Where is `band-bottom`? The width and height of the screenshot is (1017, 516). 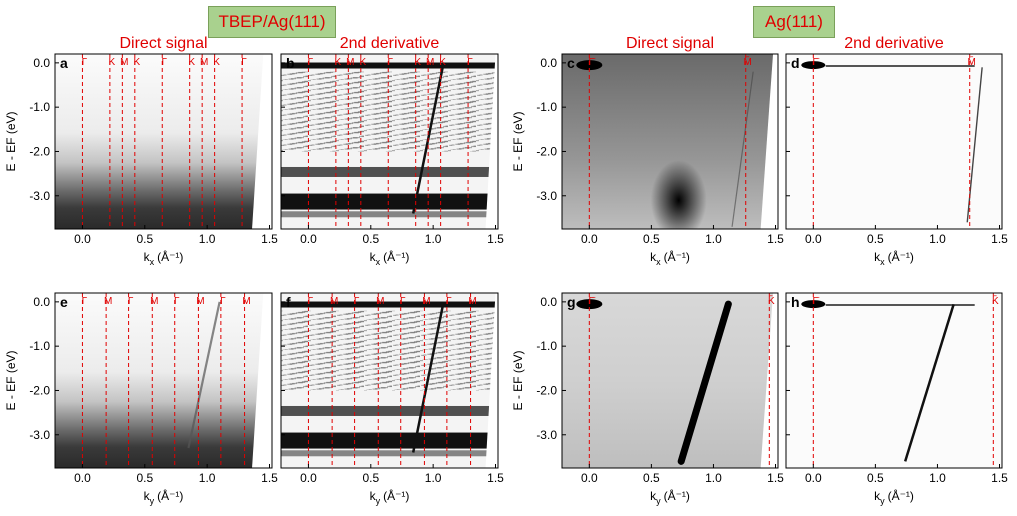 band-bottom is located at coordinates (389, 214).